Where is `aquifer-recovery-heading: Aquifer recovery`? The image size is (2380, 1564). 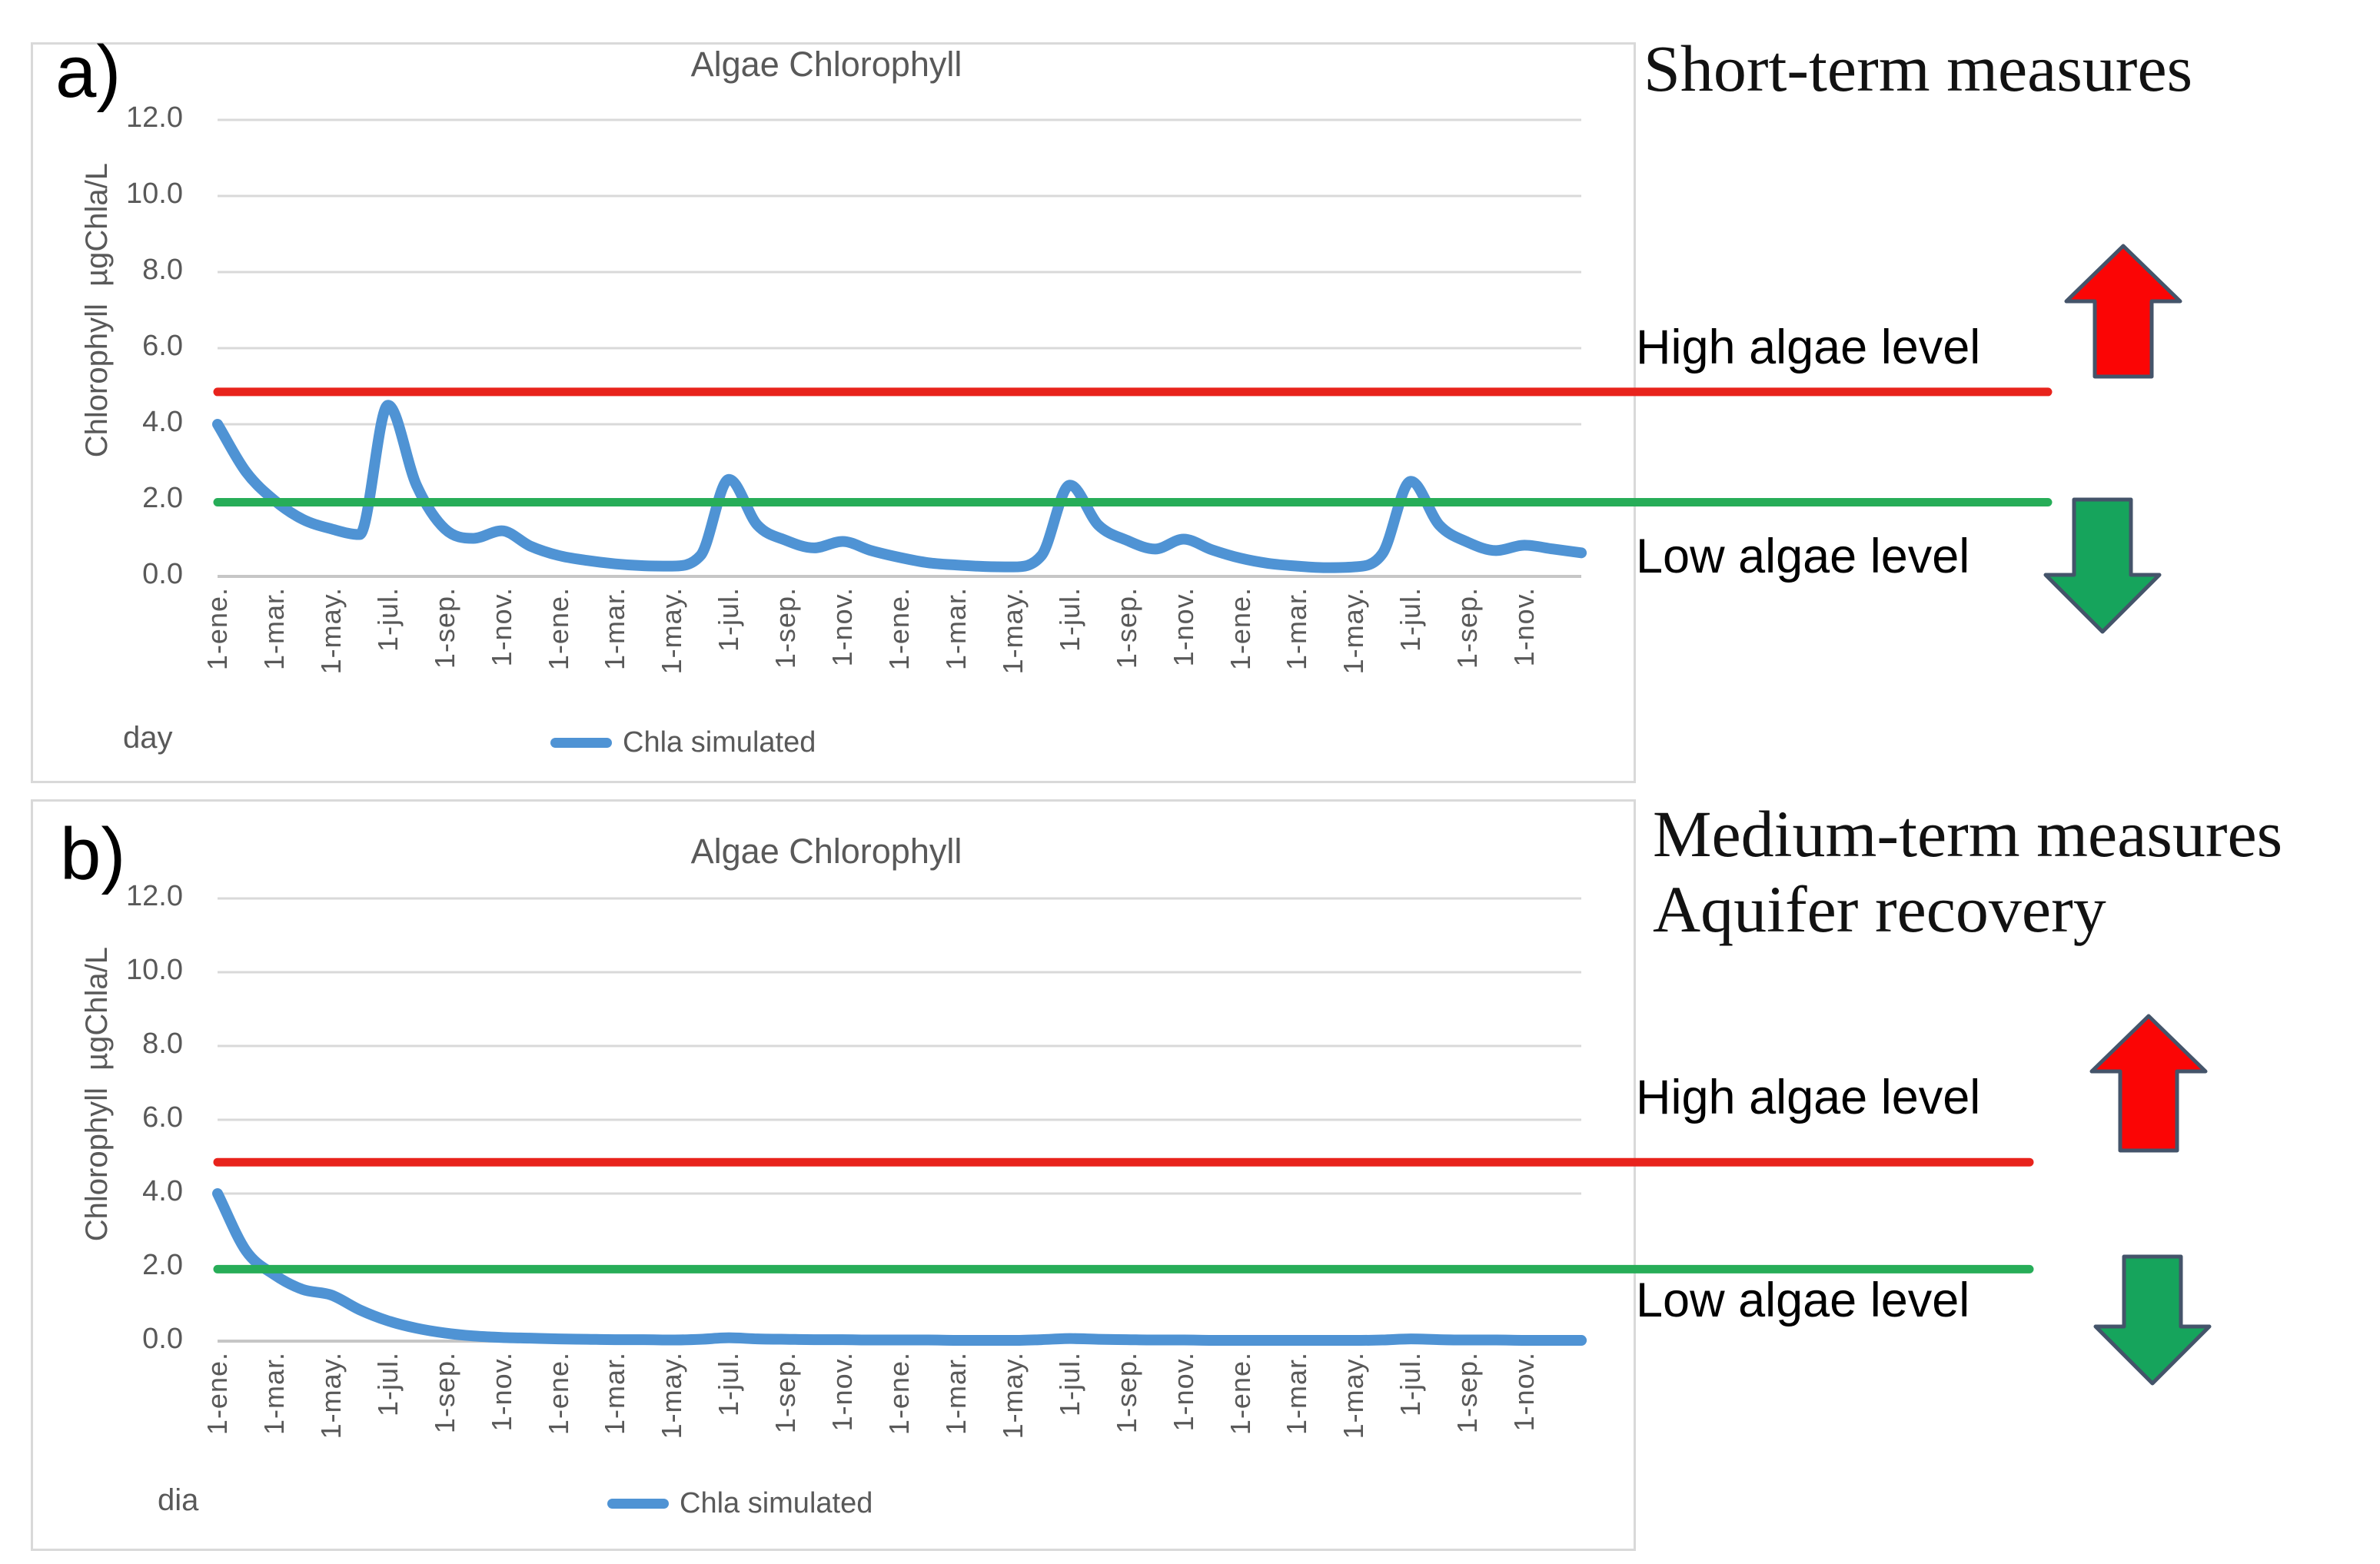 aquifer-recovery-heading: Aquifer recovery is located at coordinates (1879, 909).